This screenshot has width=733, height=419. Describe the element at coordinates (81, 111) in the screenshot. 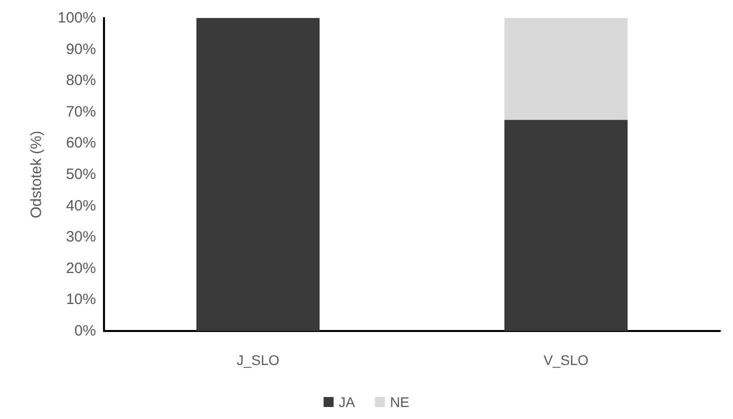

I see `y-tick-label: 70%` at that location.